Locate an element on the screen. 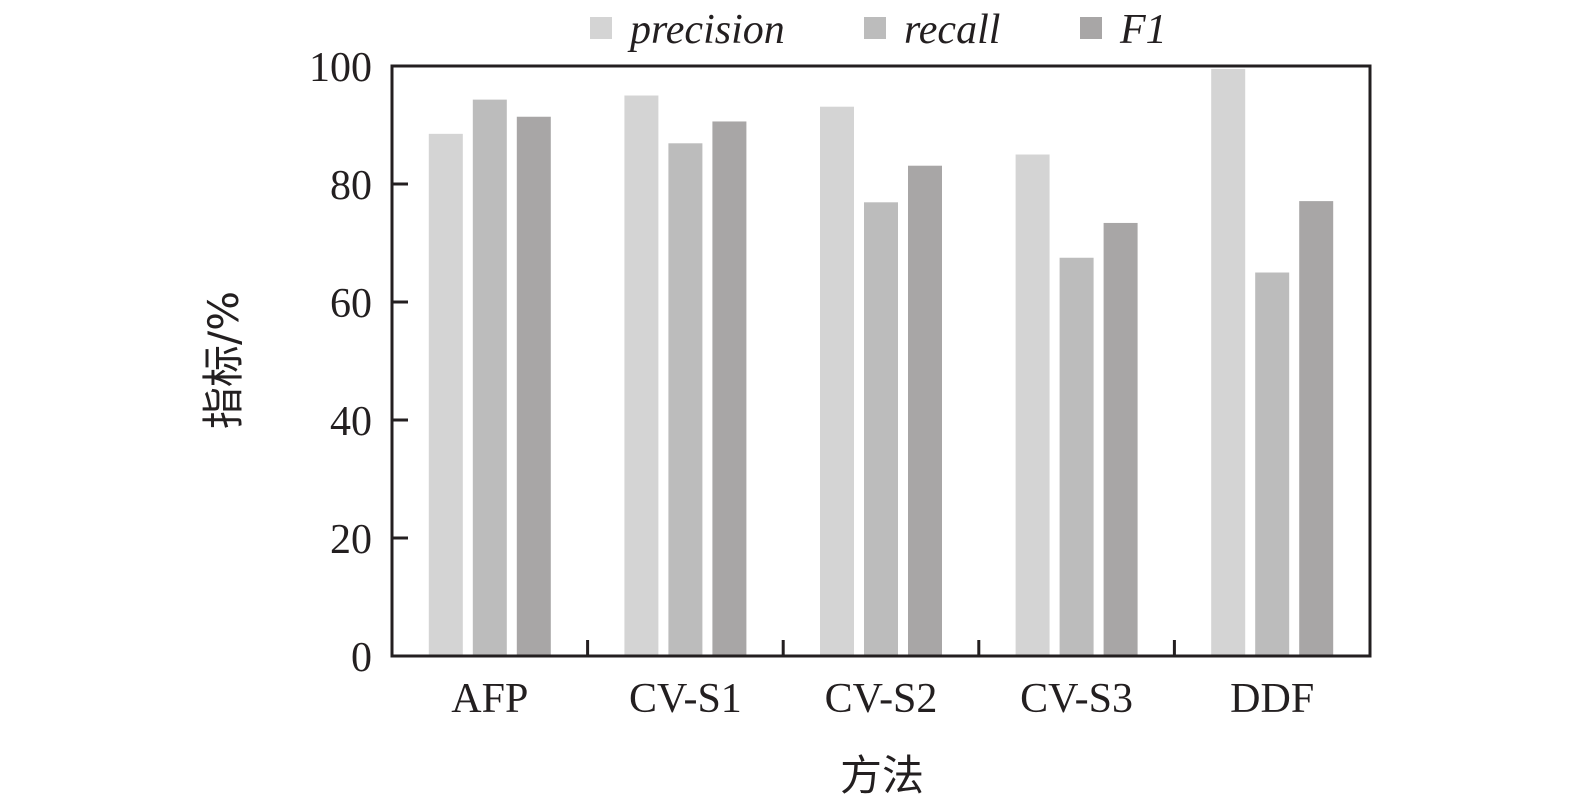  legend-swatch-f1 is located at coordinates (1091, 28).